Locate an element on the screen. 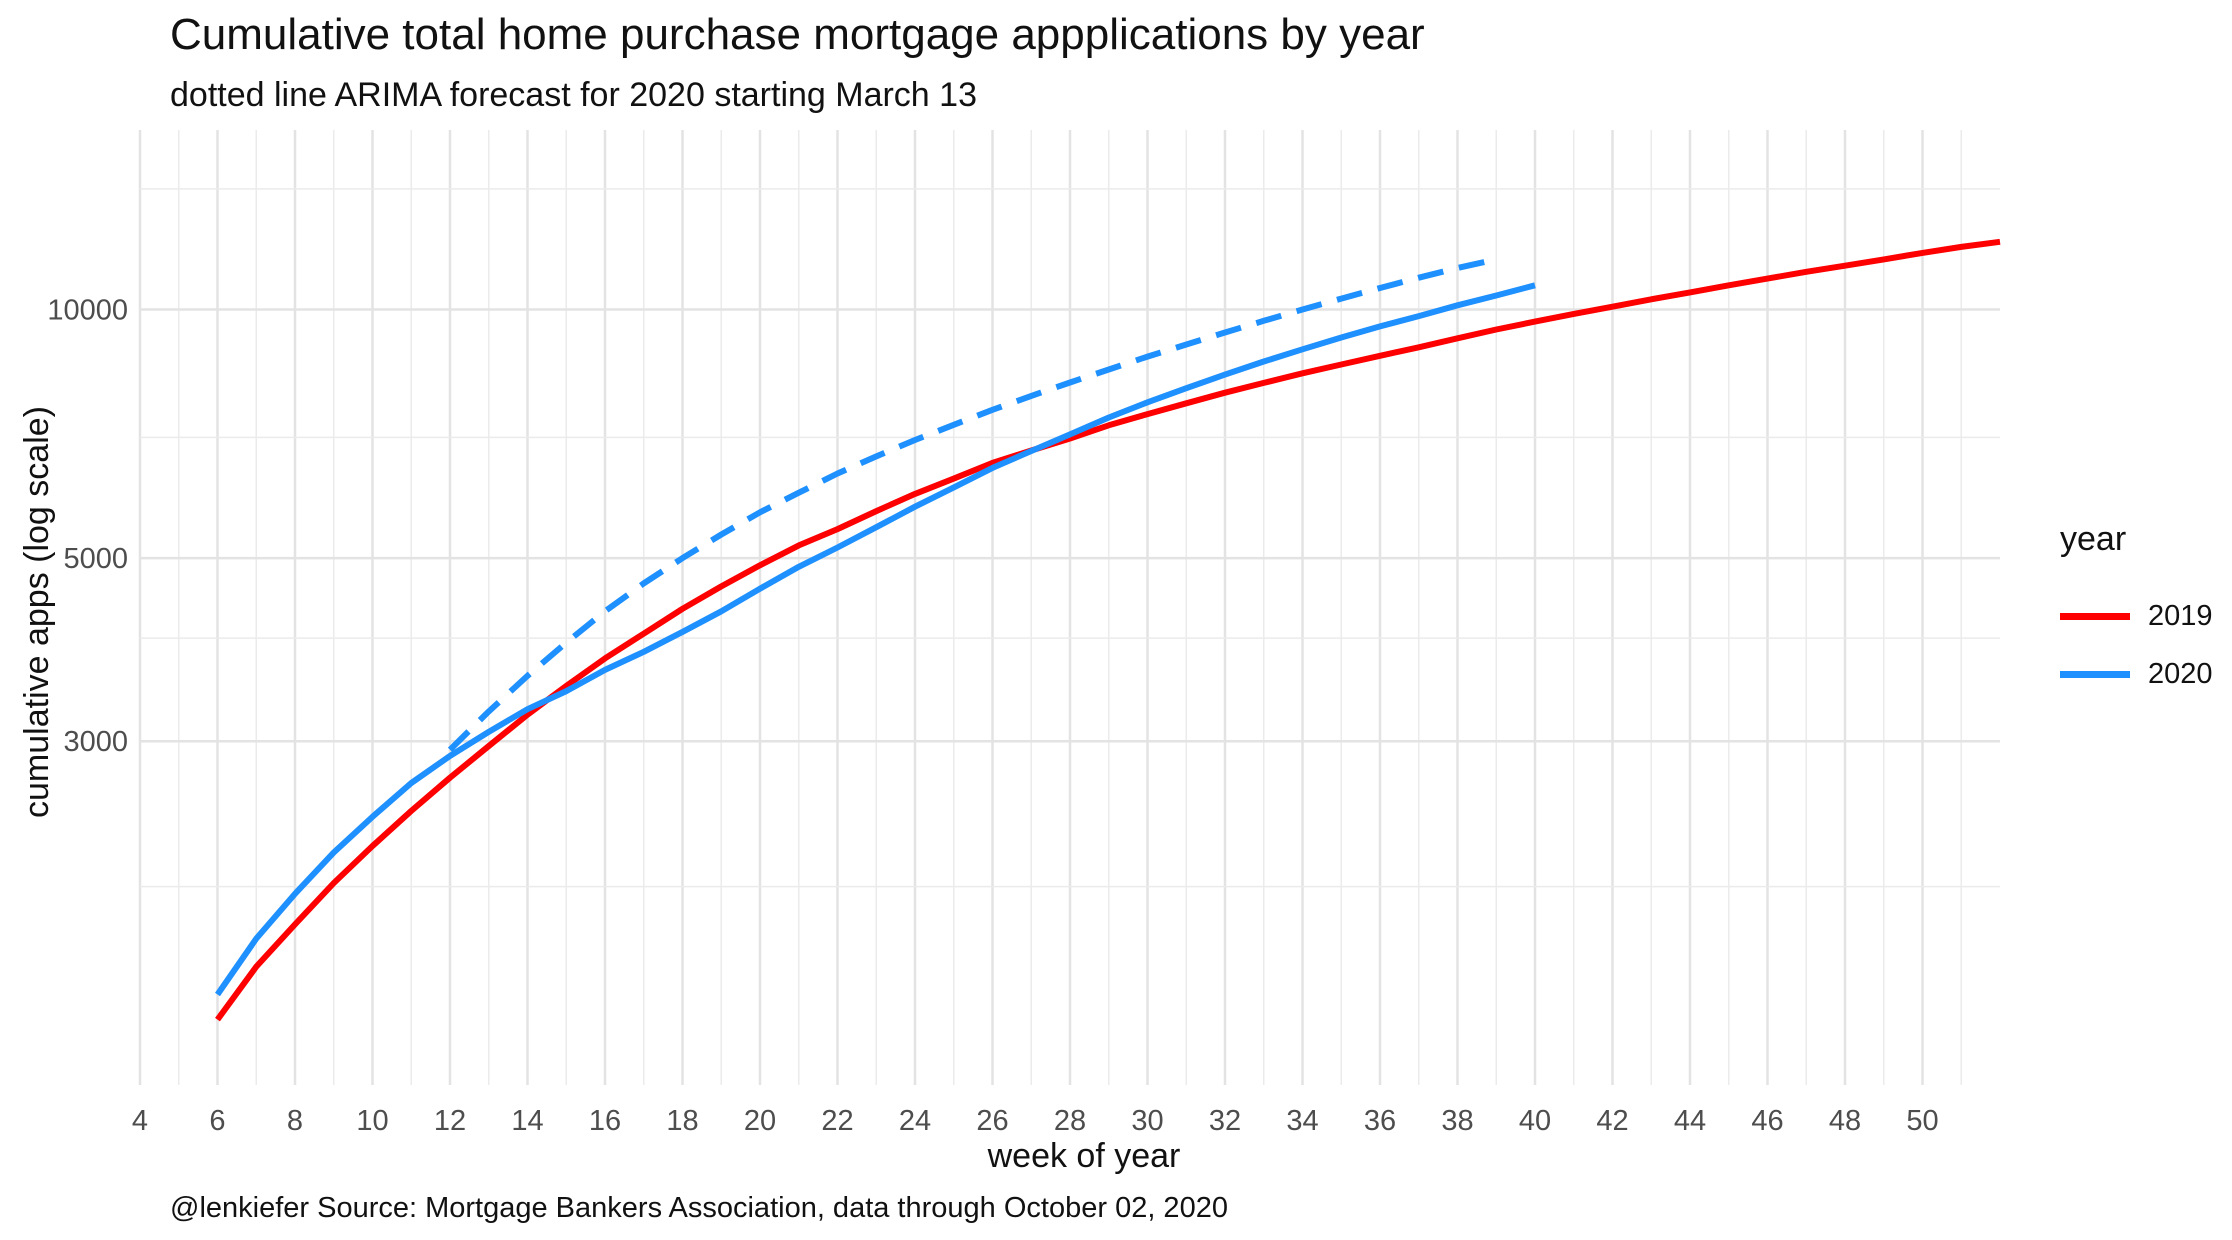  x-tick-label: 36 is located at coordinates (1380, 1121).